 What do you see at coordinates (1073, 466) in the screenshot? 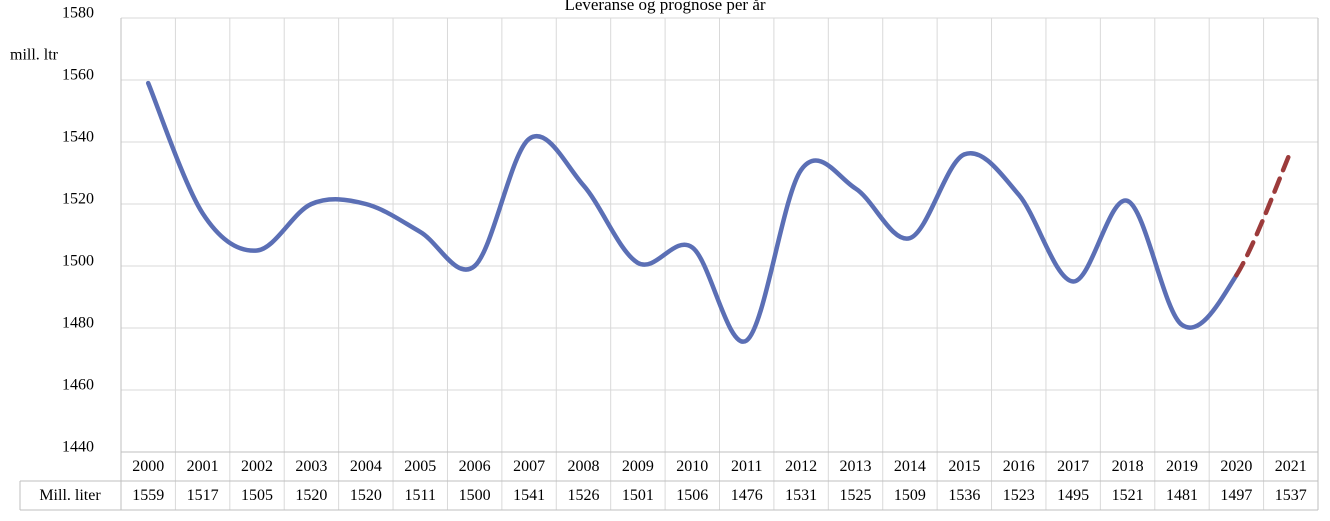
I see `x-tick-label: 2017` at bounding box center [1073, 466].